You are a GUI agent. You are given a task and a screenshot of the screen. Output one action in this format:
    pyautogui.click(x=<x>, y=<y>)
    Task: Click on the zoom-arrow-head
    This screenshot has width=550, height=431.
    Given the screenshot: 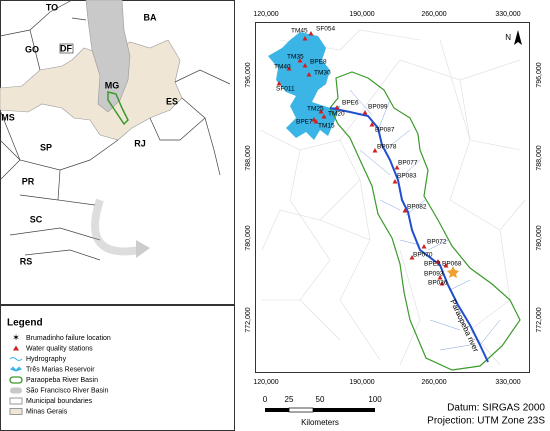 What is the action you would take?
    pyautogui.click(x=143, y=249)
    